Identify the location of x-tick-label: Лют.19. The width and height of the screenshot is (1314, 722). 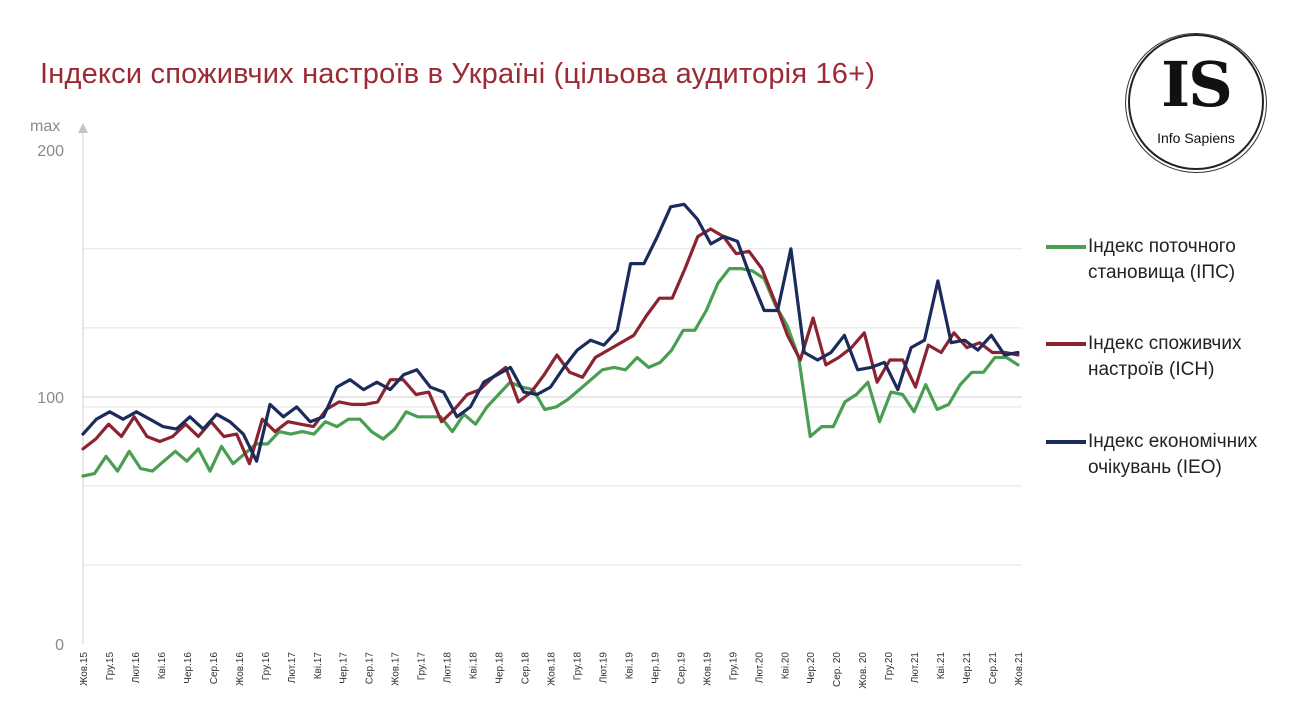
(603, 668).